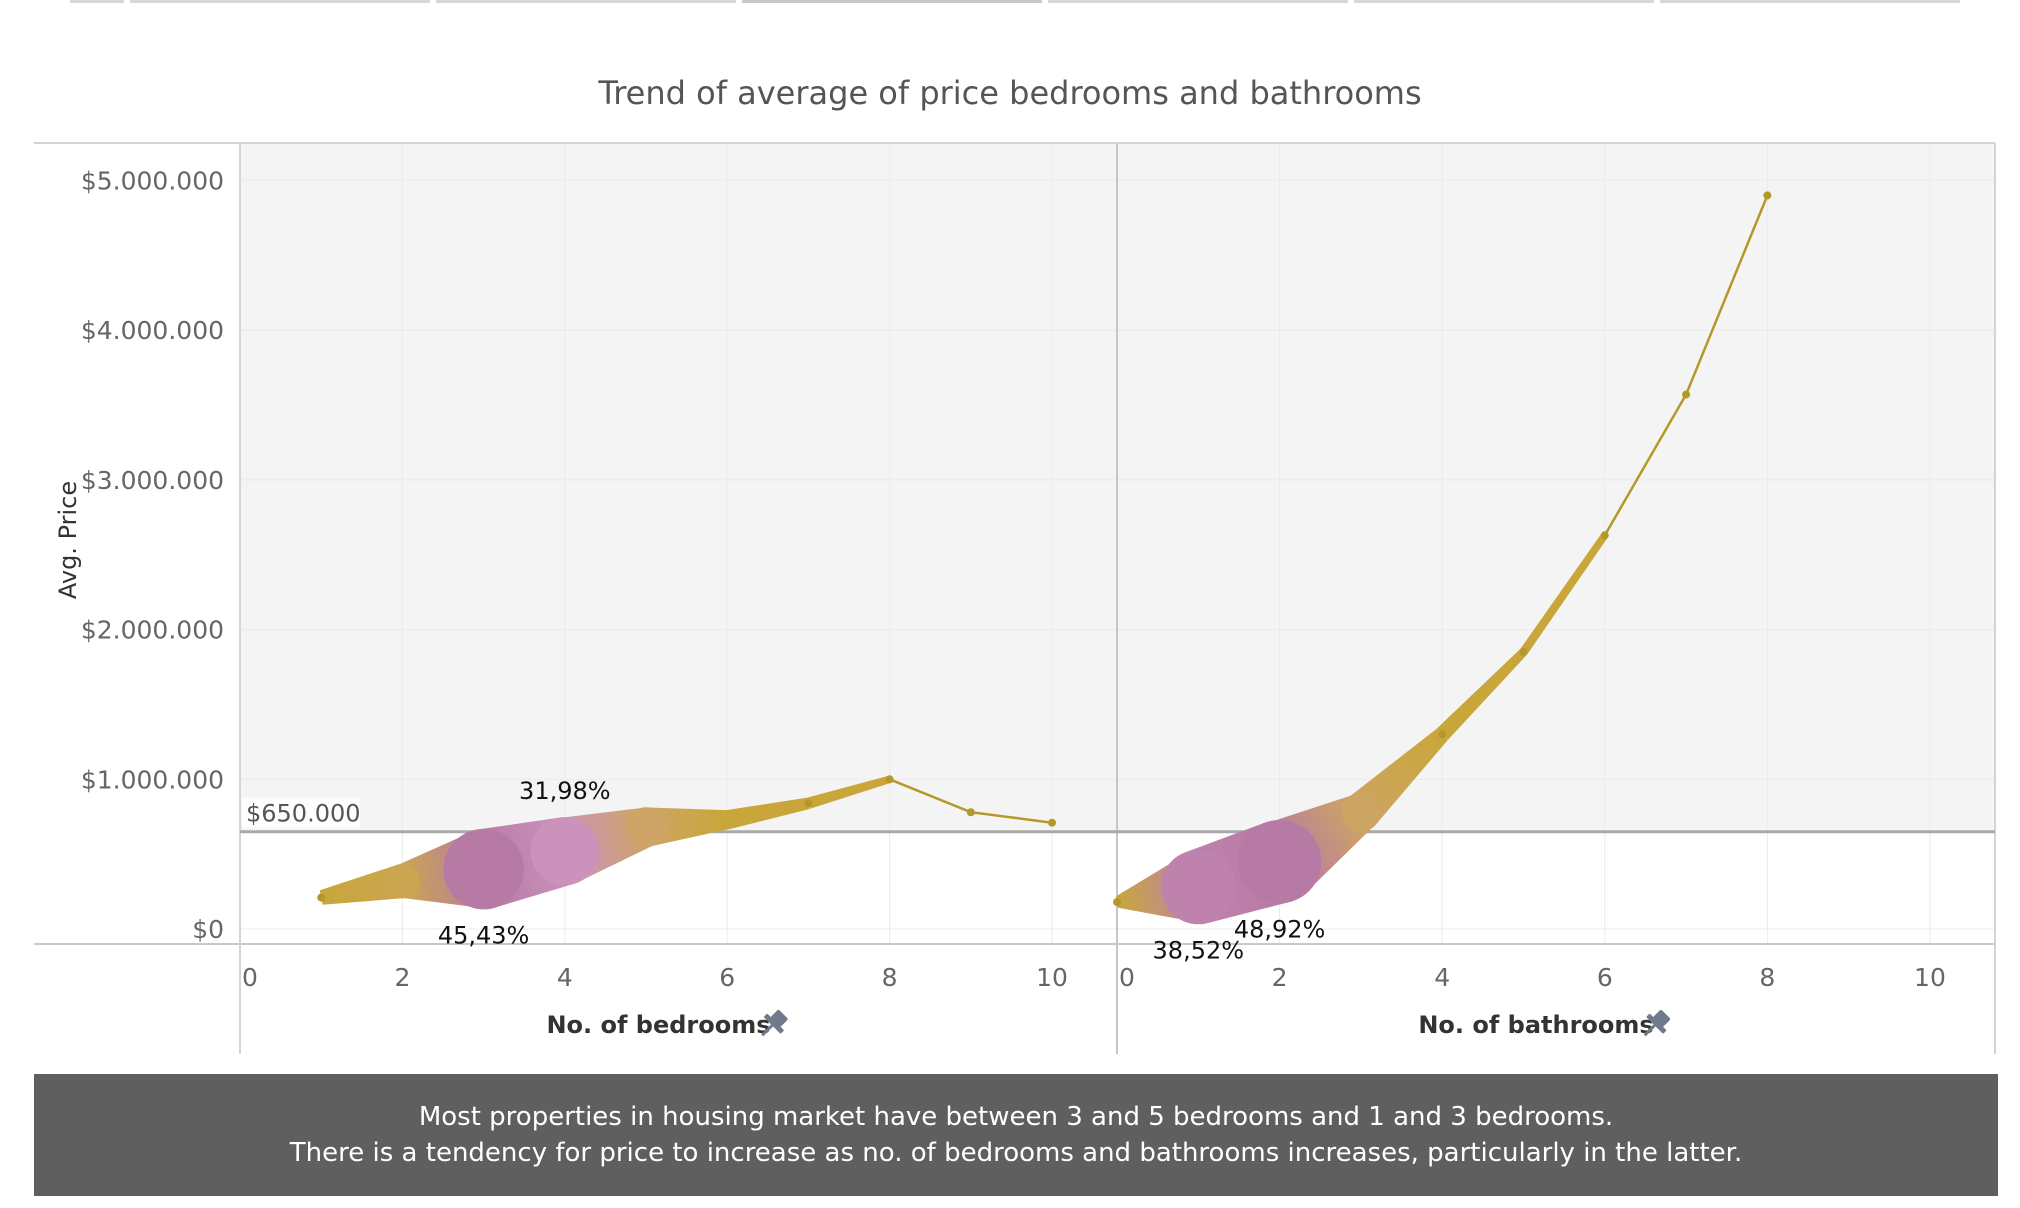 The height and width of the screenshot is (1208, 2020). What do you see at coordinates (1199, 950) in the screenshot?
I see `data-label: 38,52%` at bounding box center [1199, 950].